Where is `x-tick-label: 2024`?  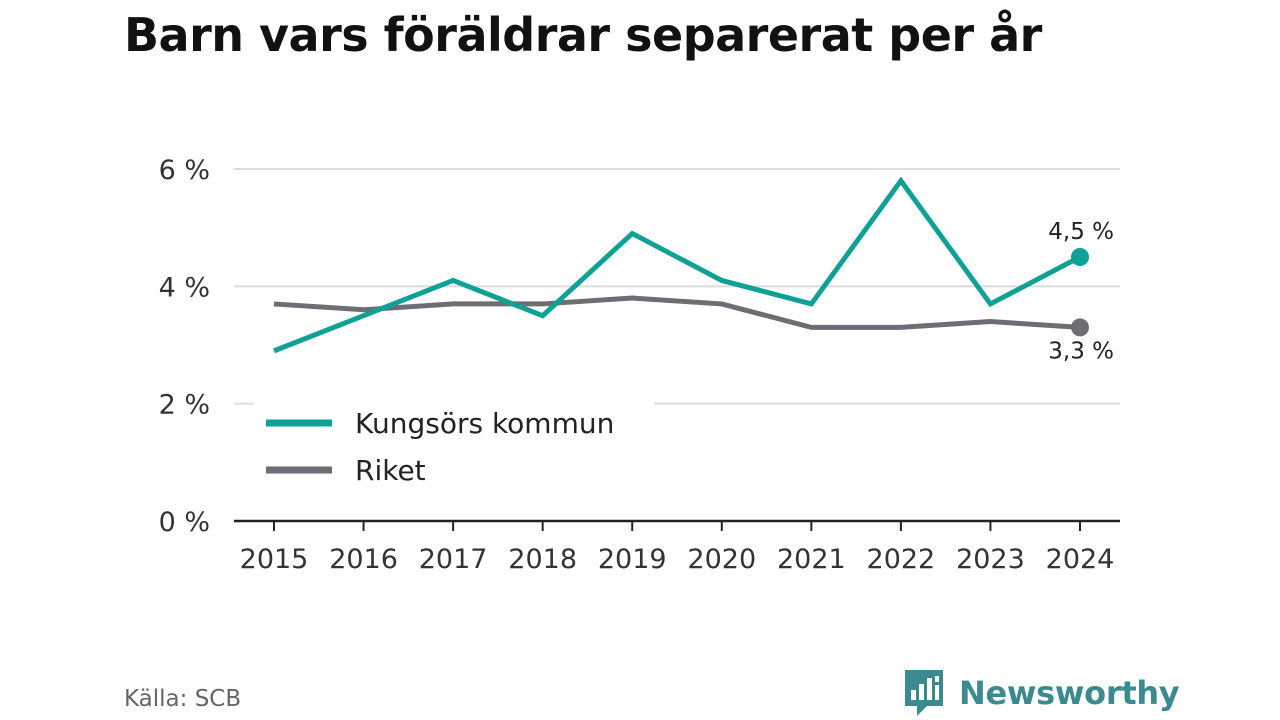
x-tick-label: 2024 is located at coordinates (1080, 559).